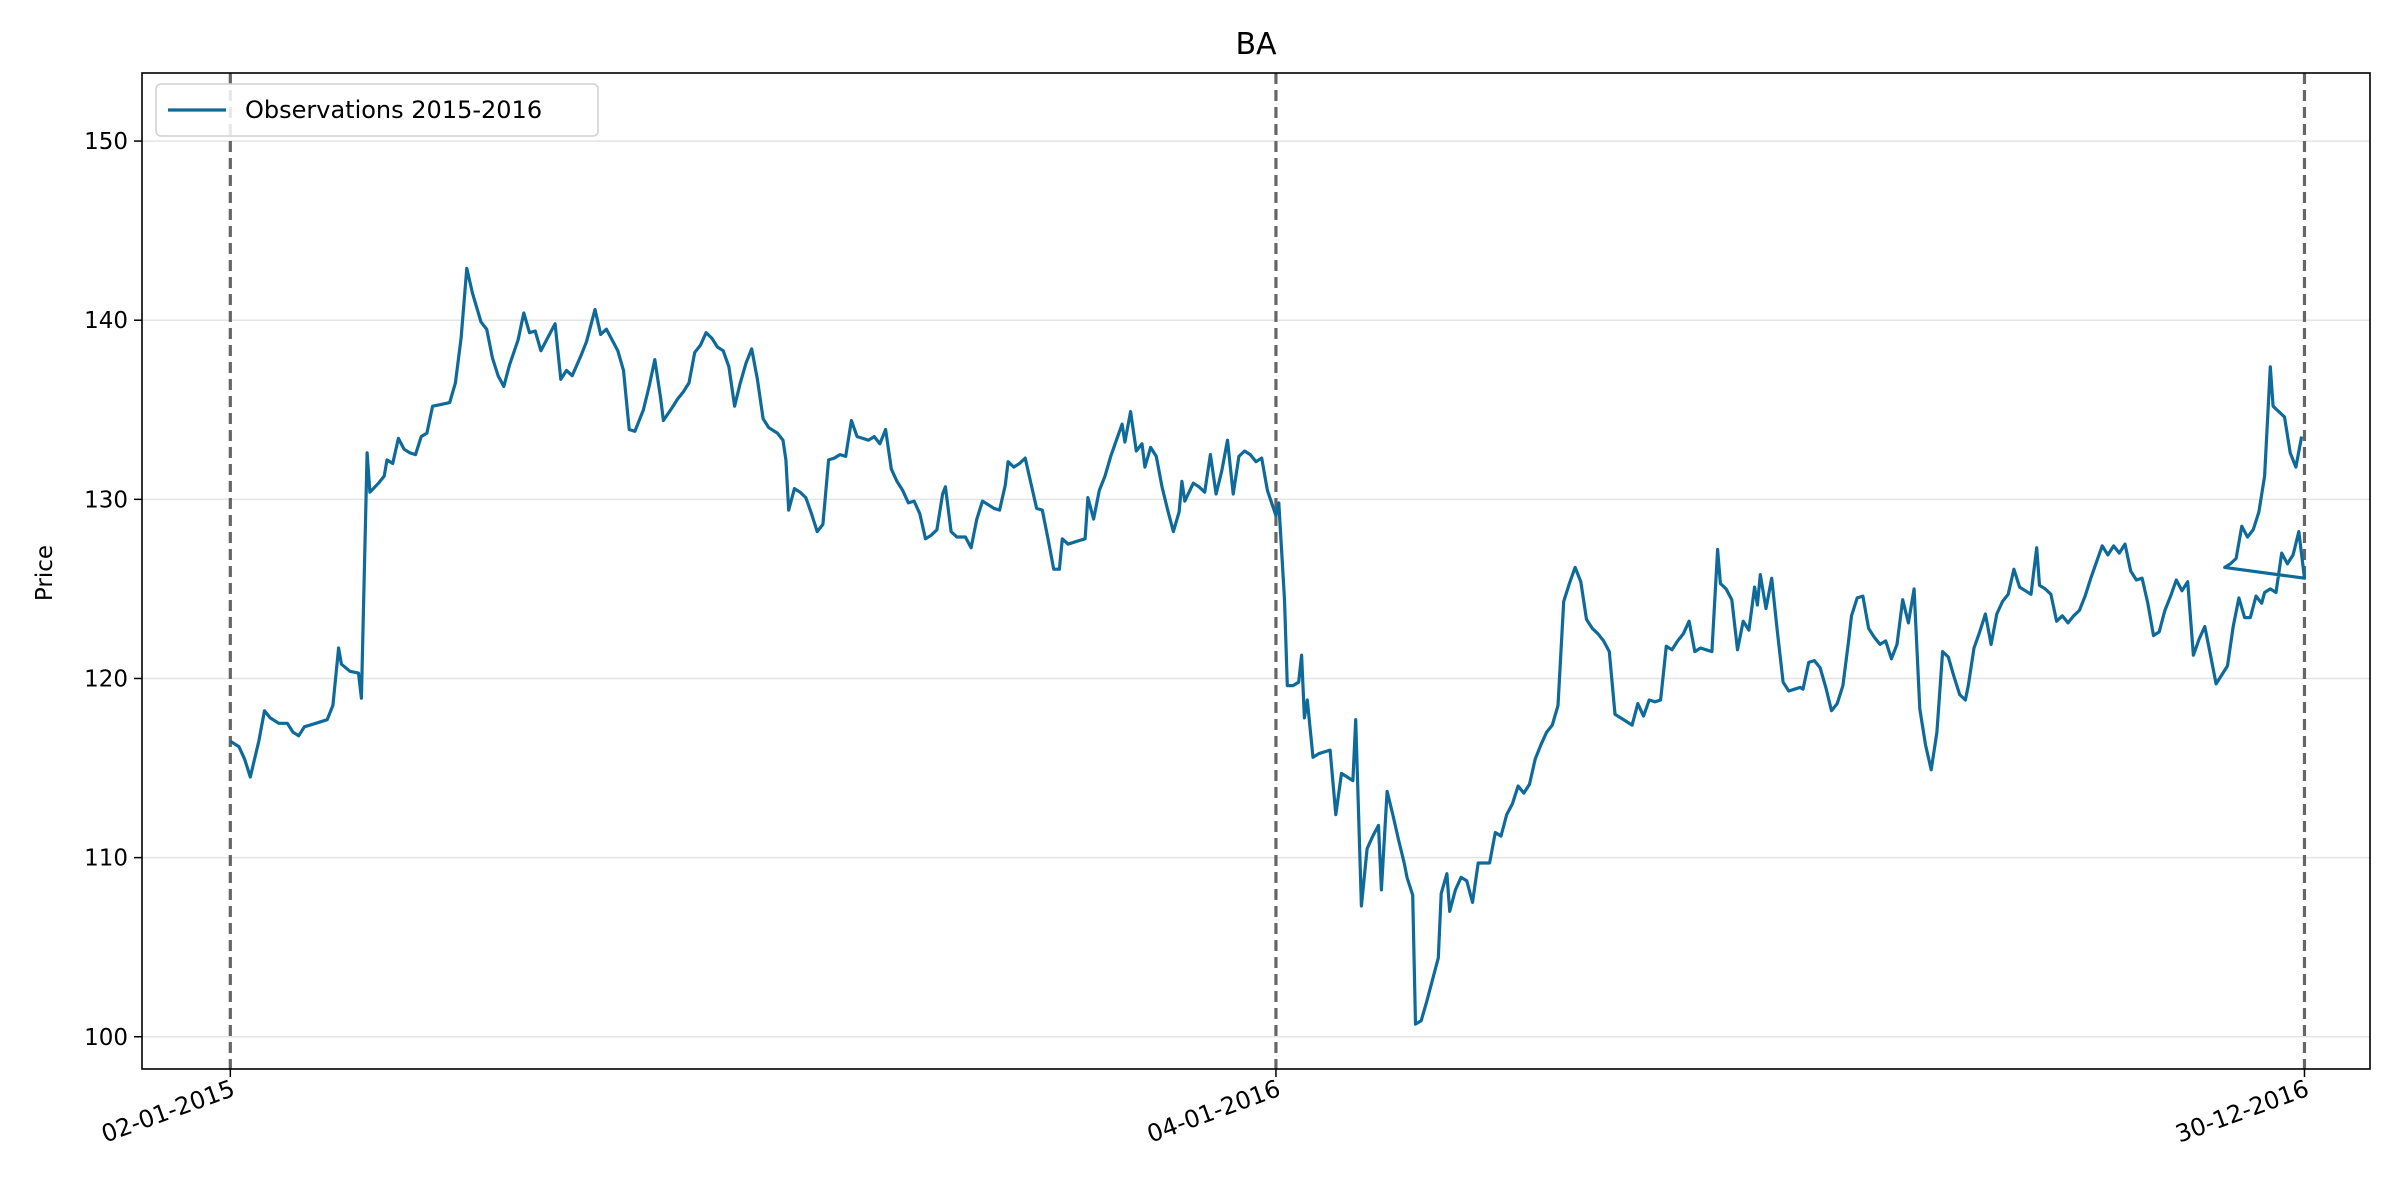 Image resolution: width=2400 pixels, height=1200 pixels. I want to click on y-tick-label: 100, so click(106, 1038).